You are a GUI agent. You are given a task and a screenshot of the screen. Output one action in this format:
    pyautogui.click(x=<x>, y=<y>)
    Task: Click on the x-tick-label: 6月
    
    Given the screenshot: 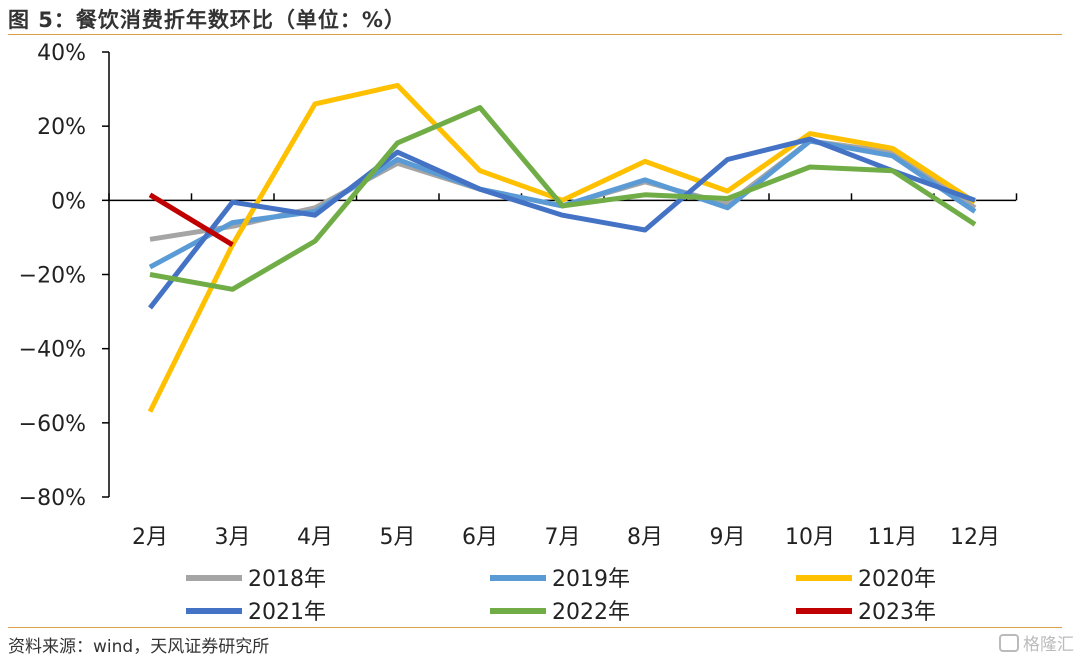 What is the action you would take?
    pyautogui.click(x=480, y=537)
    